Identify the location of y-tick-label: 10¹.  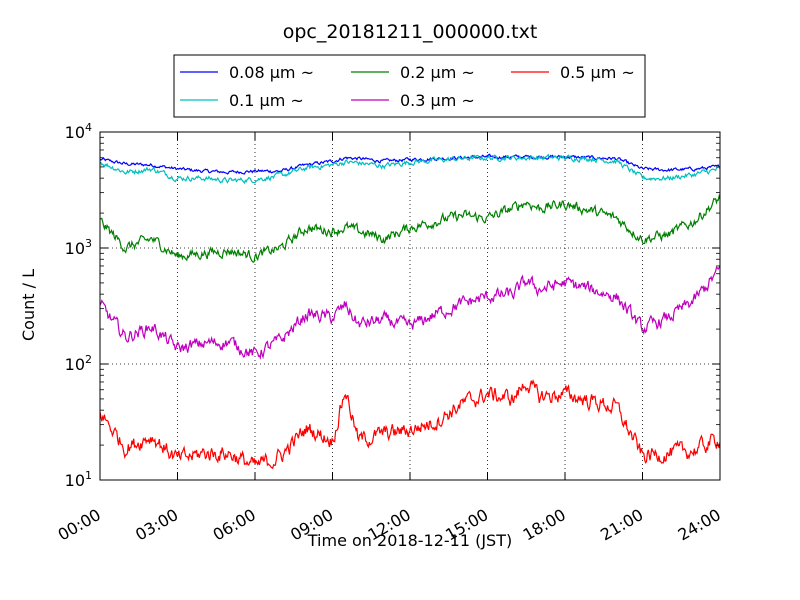
(78, 479).